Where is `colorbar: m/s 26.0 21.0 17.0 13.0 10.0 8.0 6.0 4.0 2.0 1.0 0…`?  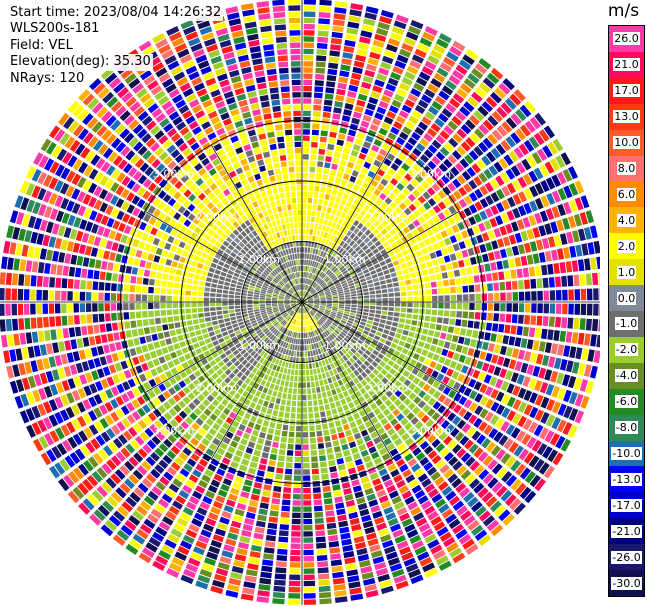 colorbar: m/s 26.0 21.0 17.0 13.0 10.0 8.0 6.0 4.0 2.0 1.0 0… is located at coordinates (623, 303).